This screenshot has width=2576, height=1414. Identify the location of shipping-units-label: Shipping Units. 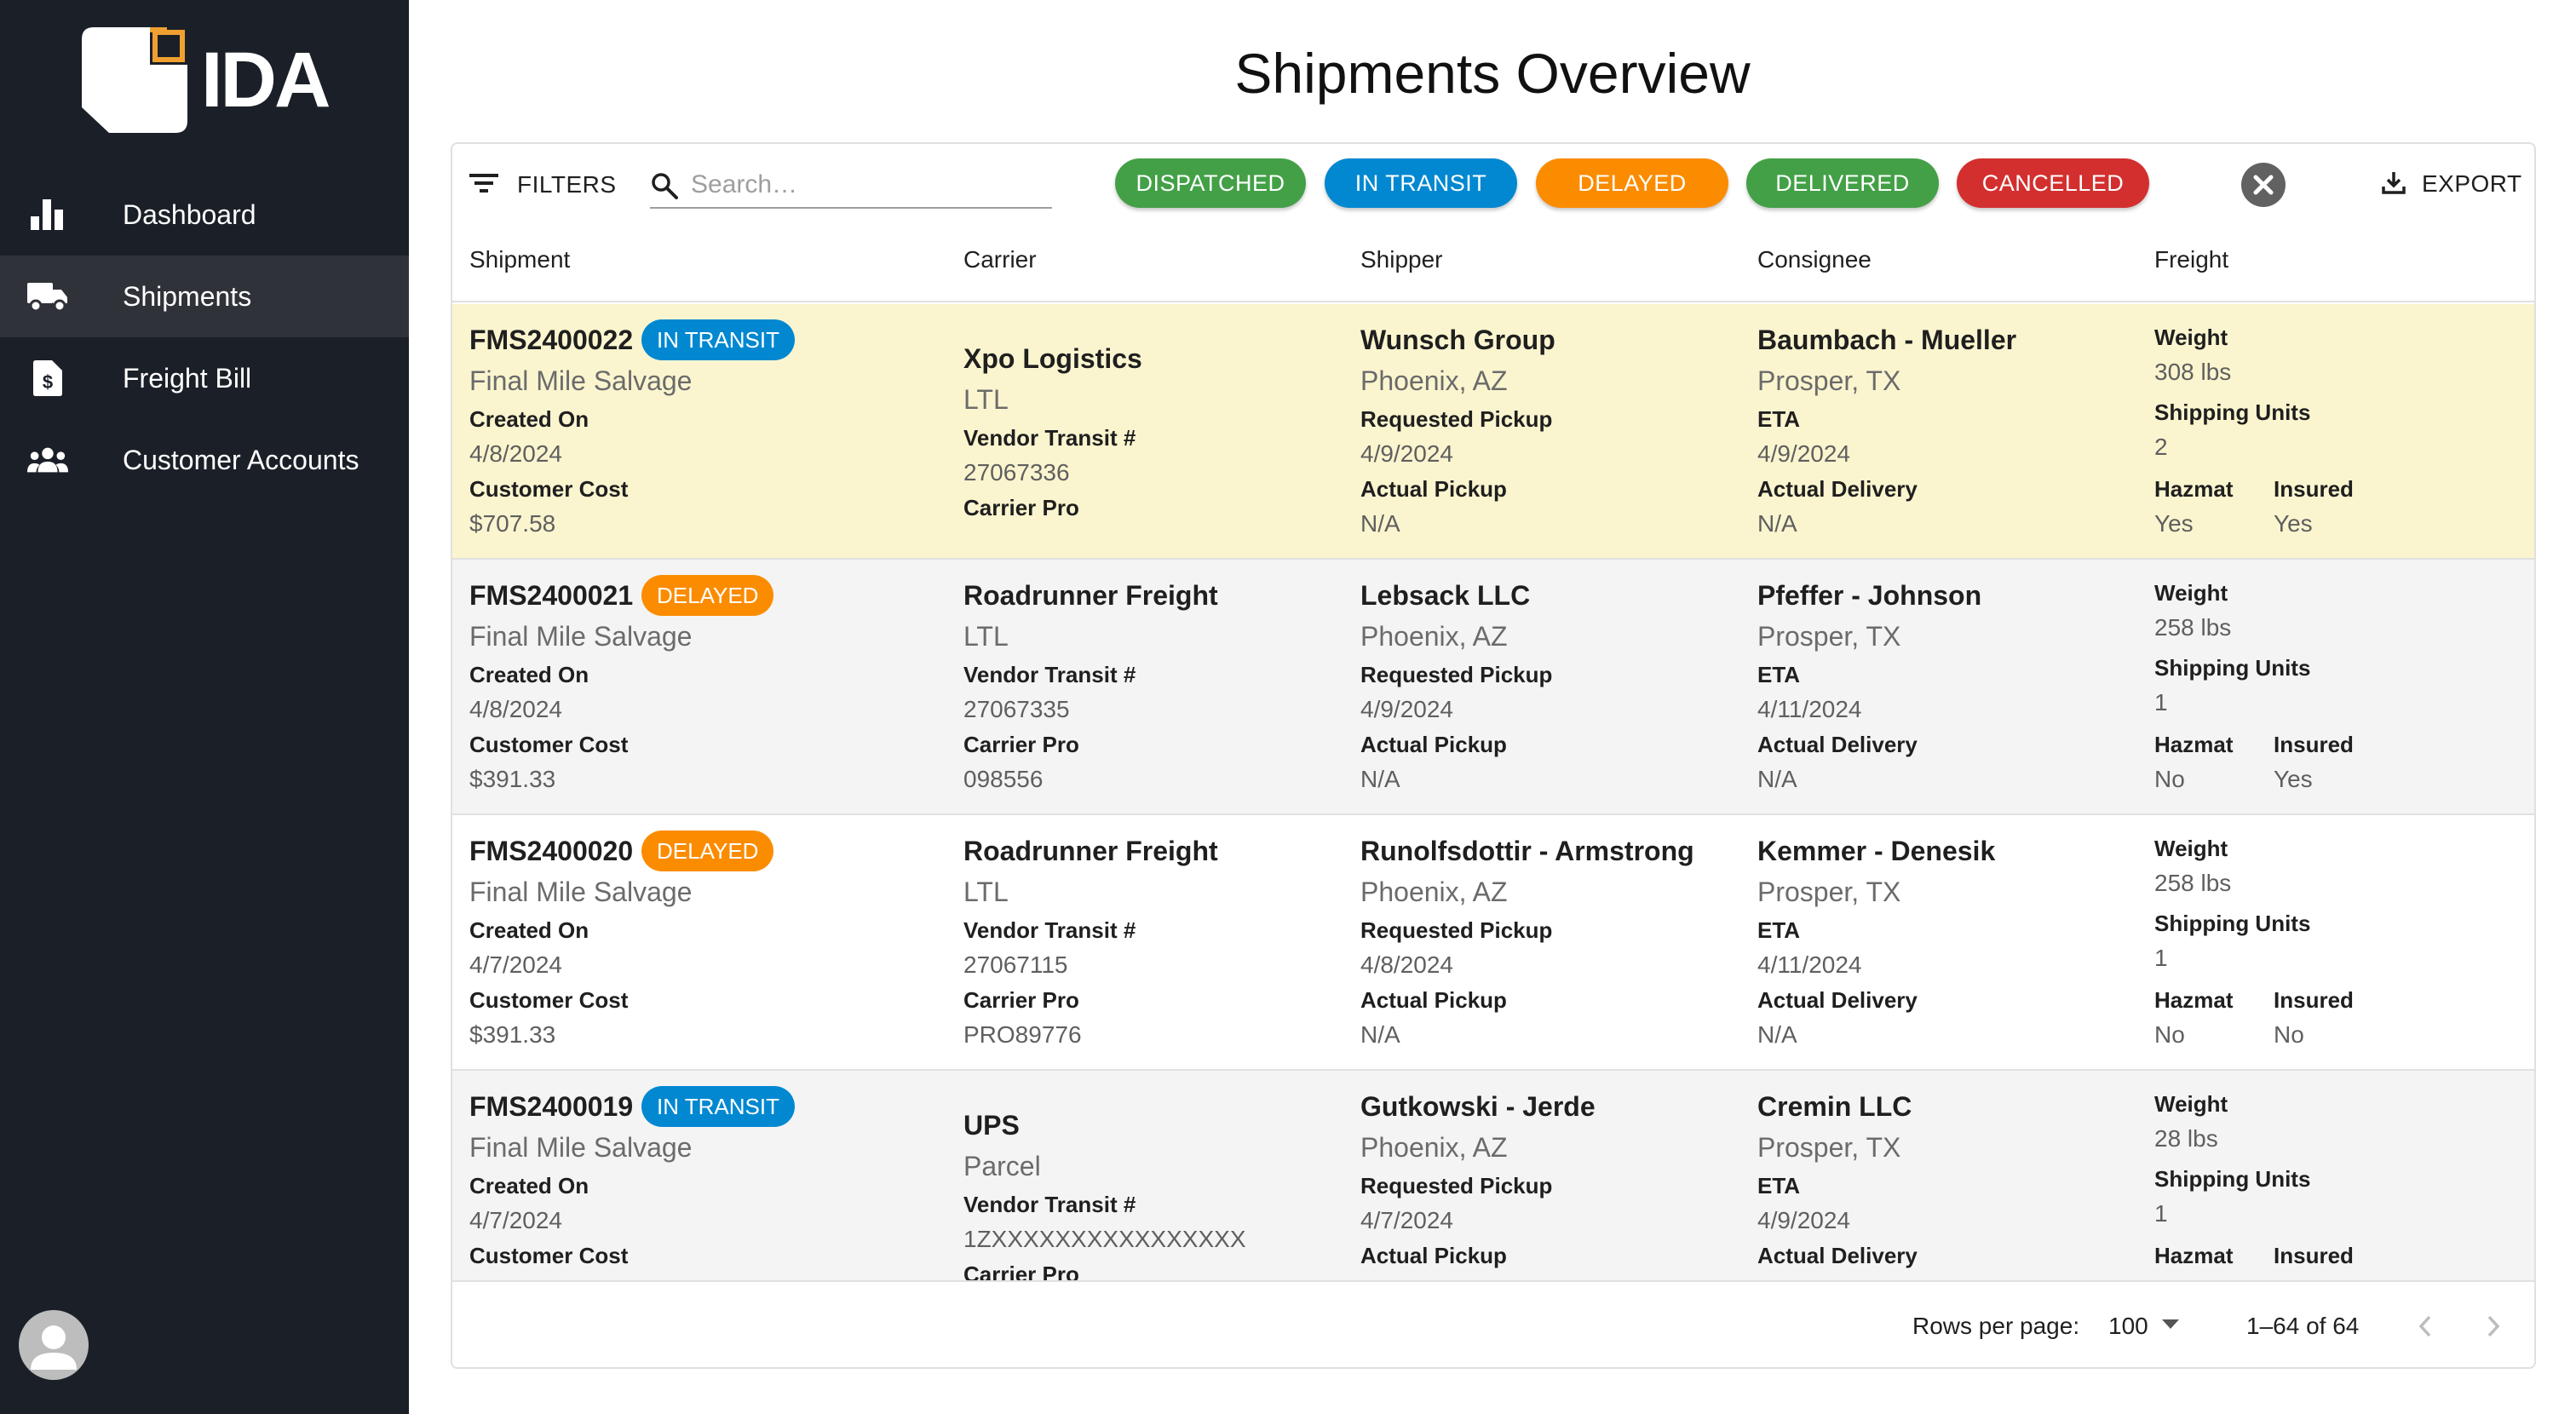
(2232, 1179).